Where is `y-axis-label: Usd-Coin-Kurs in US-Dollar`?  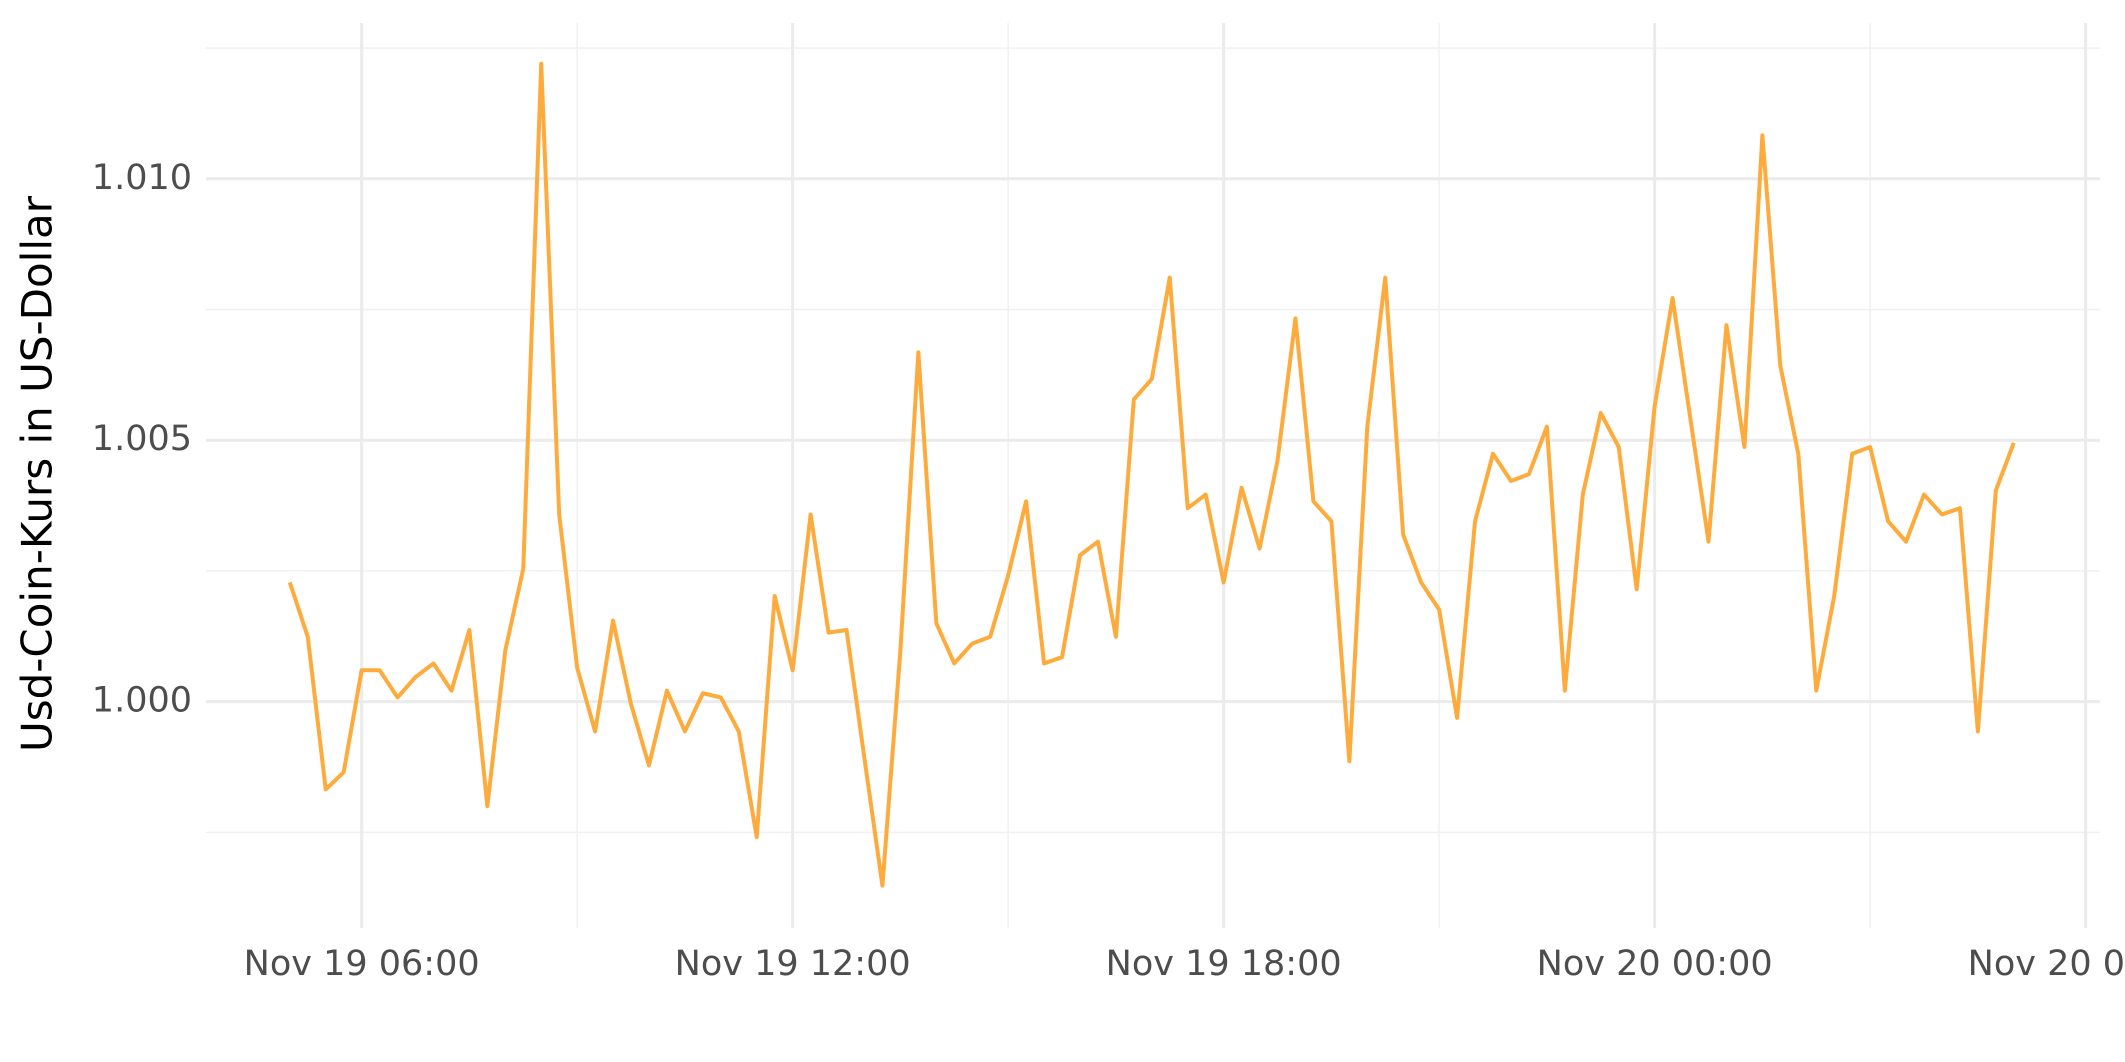
y-axis-label: Usd-Coin-Kurs in US-Dollar is located at coordinates (37, 473).